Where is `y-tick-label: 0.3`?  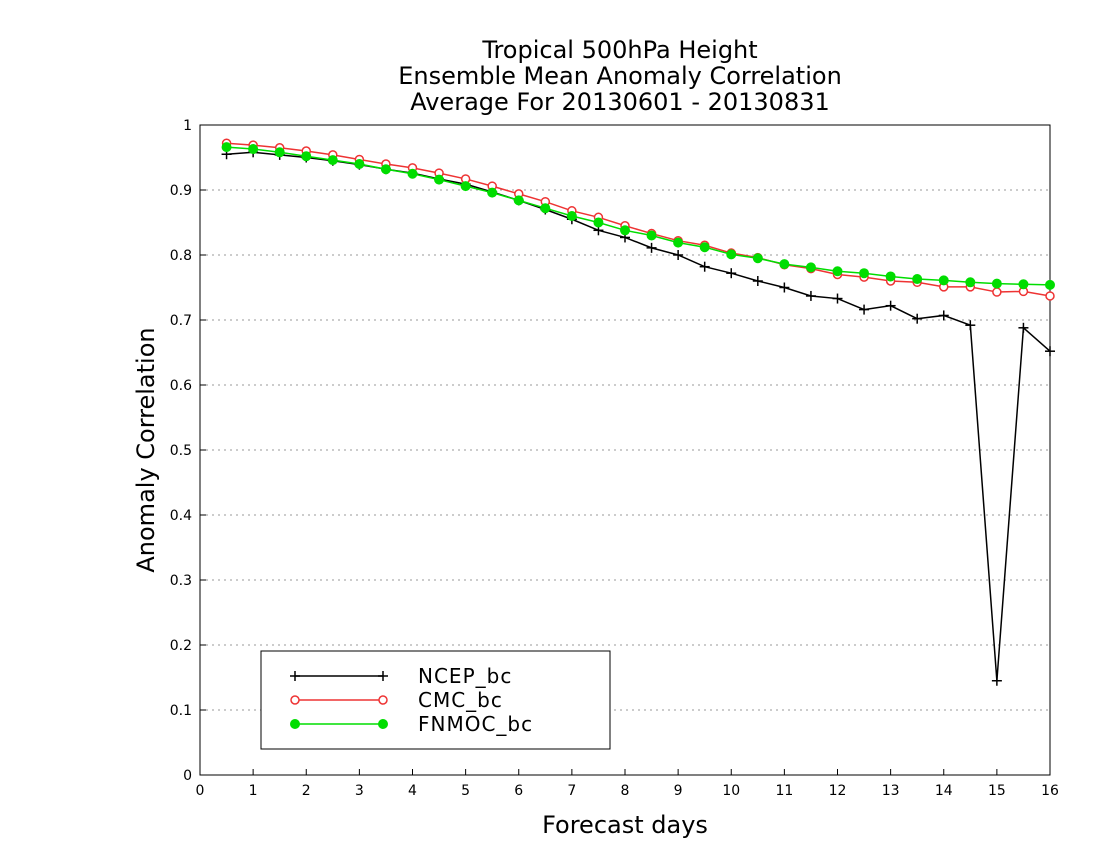 y-tick-label: 0.3 is located at coordinates (181, 581).